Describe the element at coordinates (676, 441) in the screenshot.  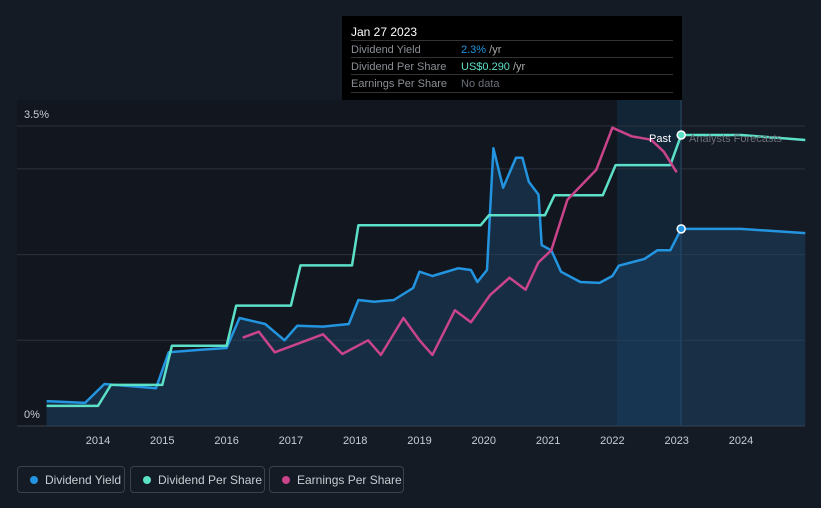
I see `x-tick-label: 2023` at that location.